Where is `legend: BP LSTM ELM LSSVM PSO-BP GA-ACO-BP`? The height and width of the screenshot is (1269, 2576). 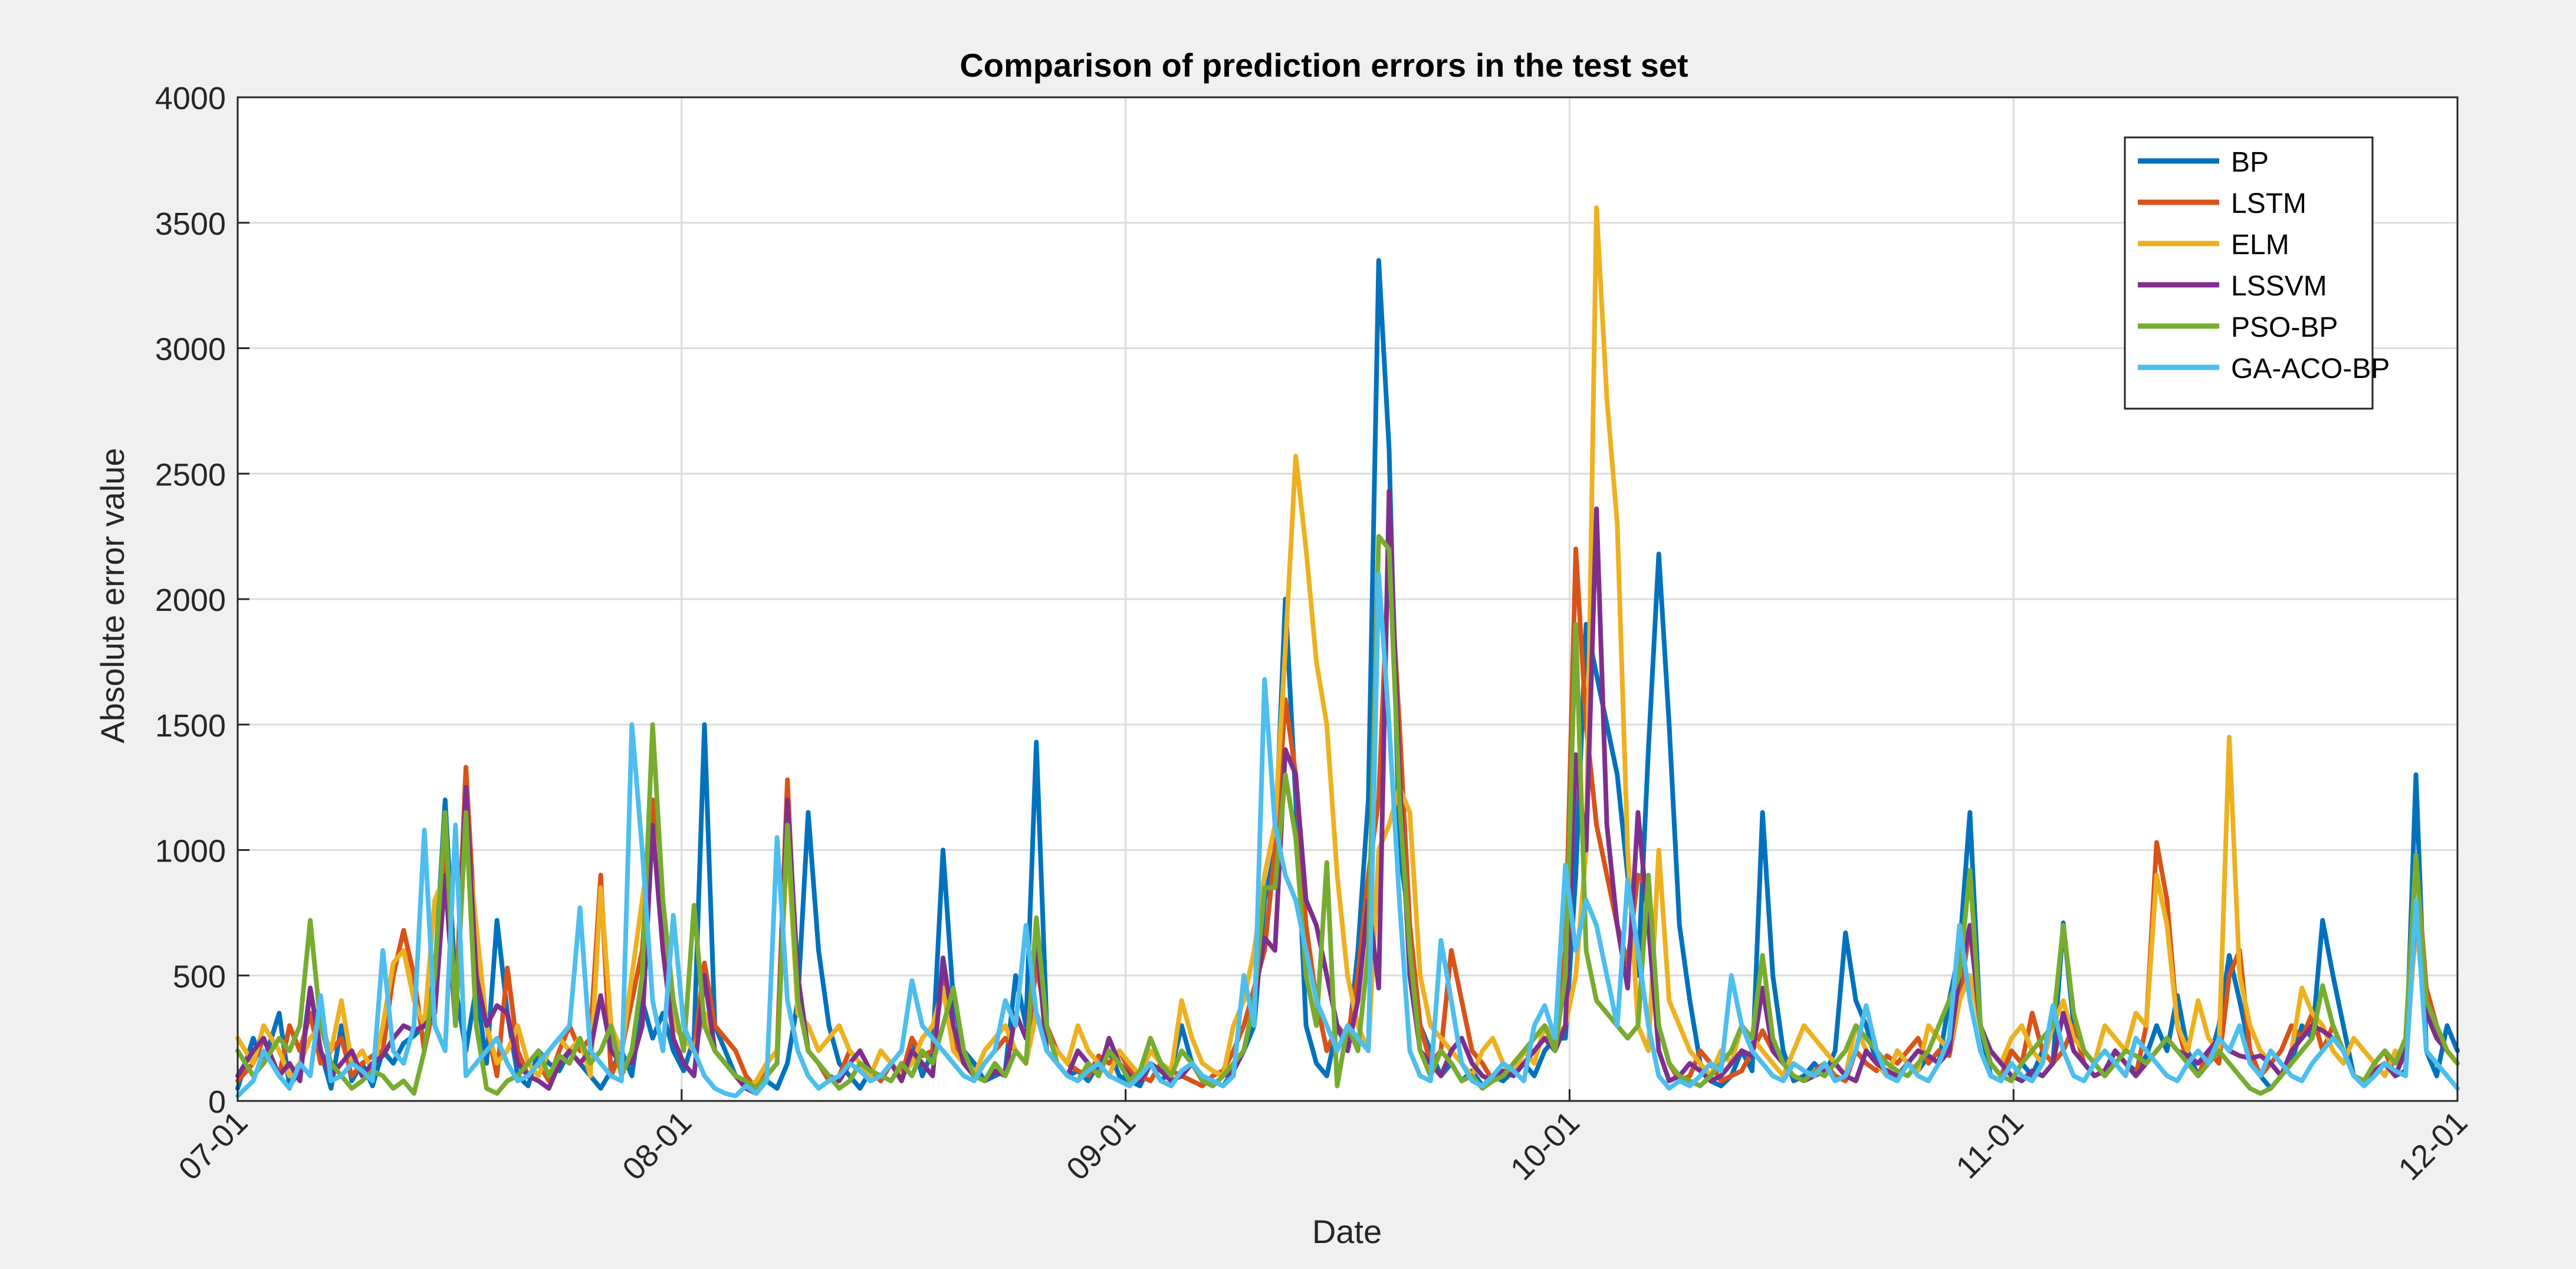 legend: BP LSTM ELM LSSVM PSO-BP GA-ACO-BP is located at coordinates (2257, 273).